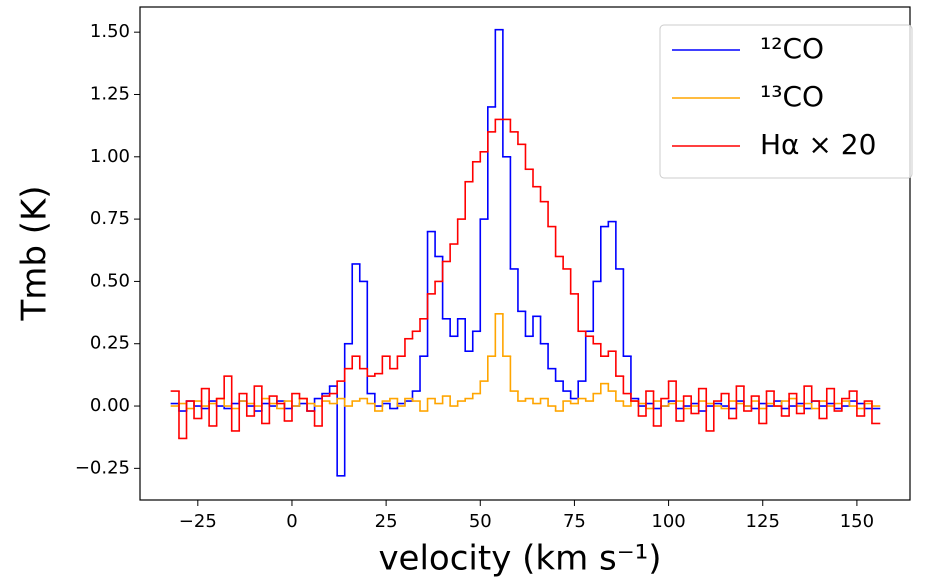  What do you see at coordinates (668, 521) in the screenshot?
I see `x-tick-label: 100` at bounding box center [668, 521].